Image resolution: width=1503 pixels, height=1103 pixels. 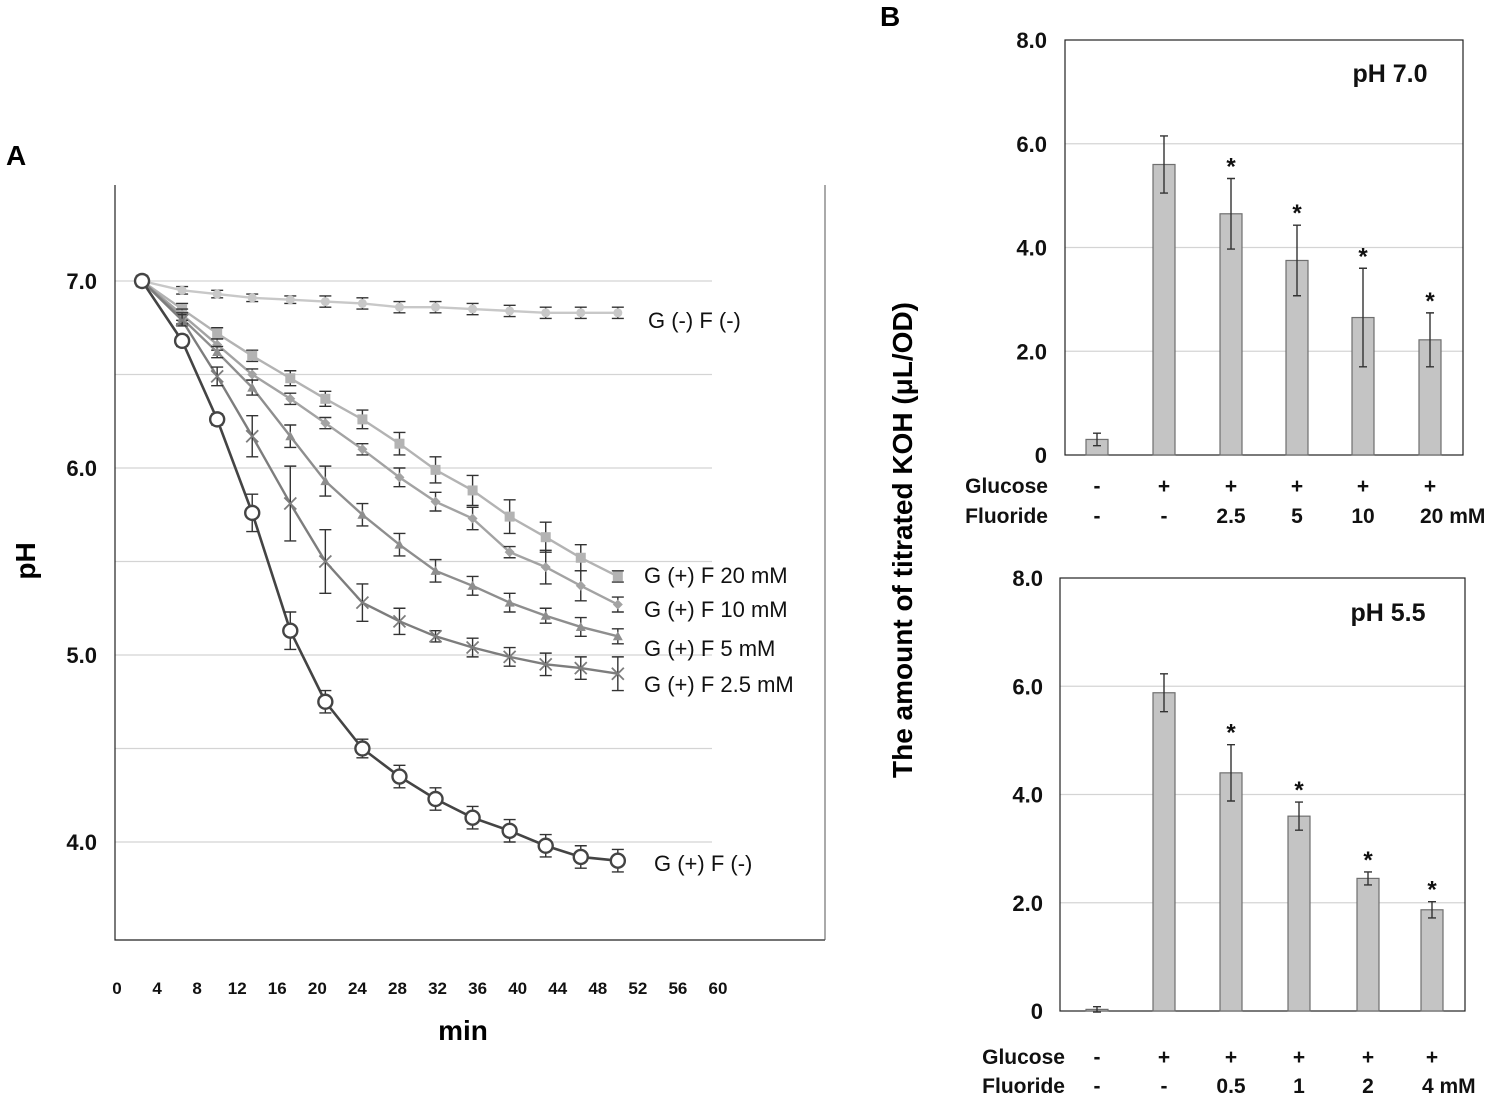 I want to click on panel-a-x-tick-label: 48, so click(x=597, y=988).